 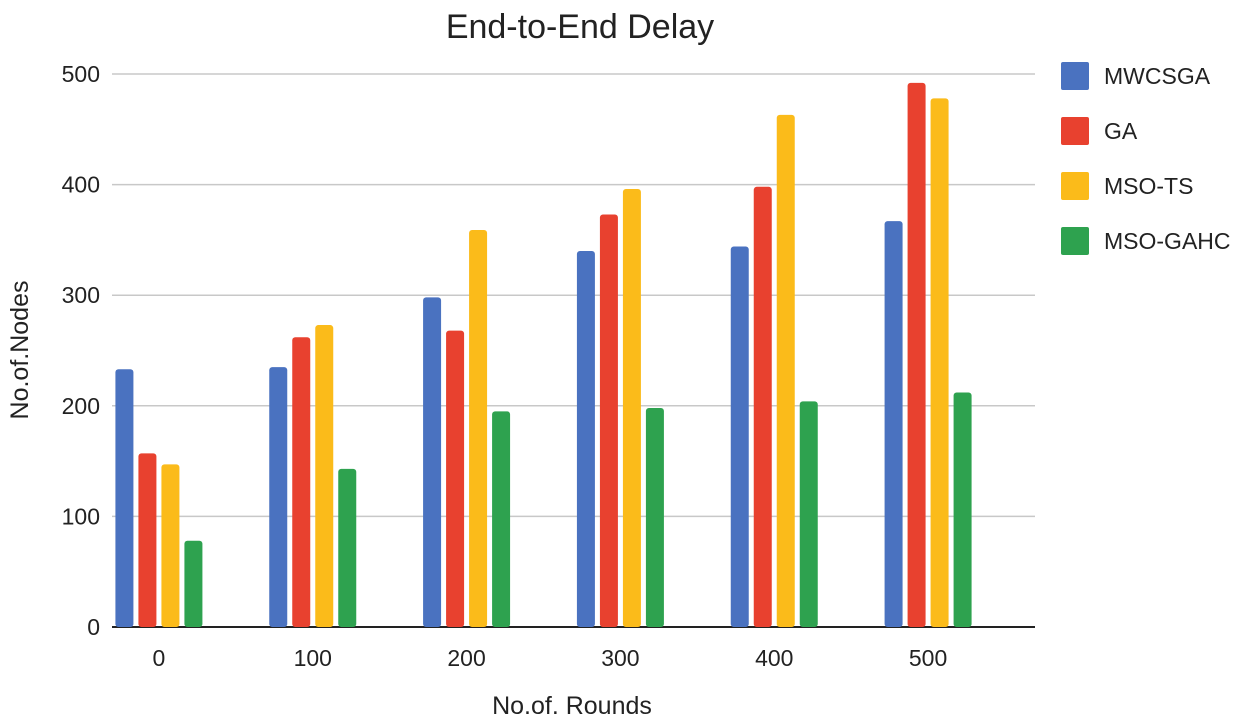 I want to click on legend-label-mso-ts: MSO-TS, so click(x=1148, y=186).